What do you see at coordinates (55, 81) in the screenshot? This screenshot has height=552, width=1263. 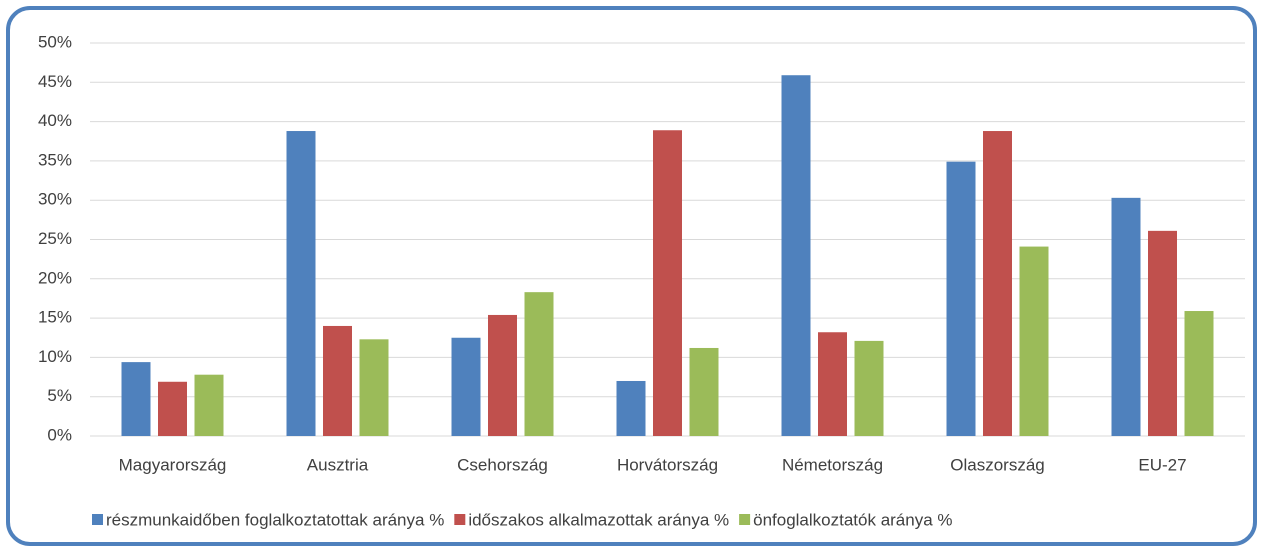 I see `y-tick-label: 45%` at bounding box center [55, 81].